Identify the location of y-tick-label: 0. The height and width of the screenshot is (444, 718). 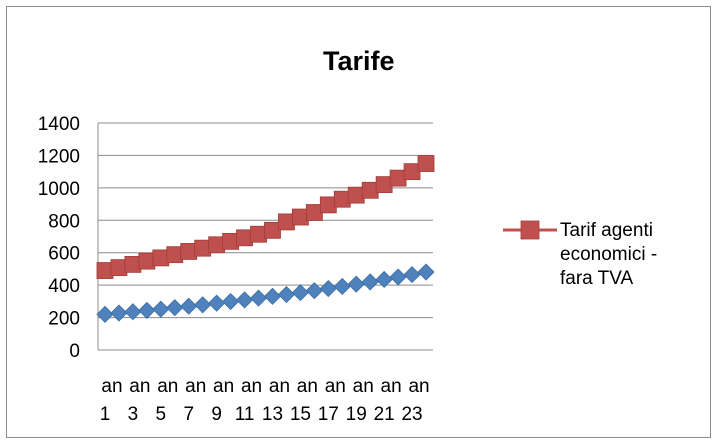
(74, 351).